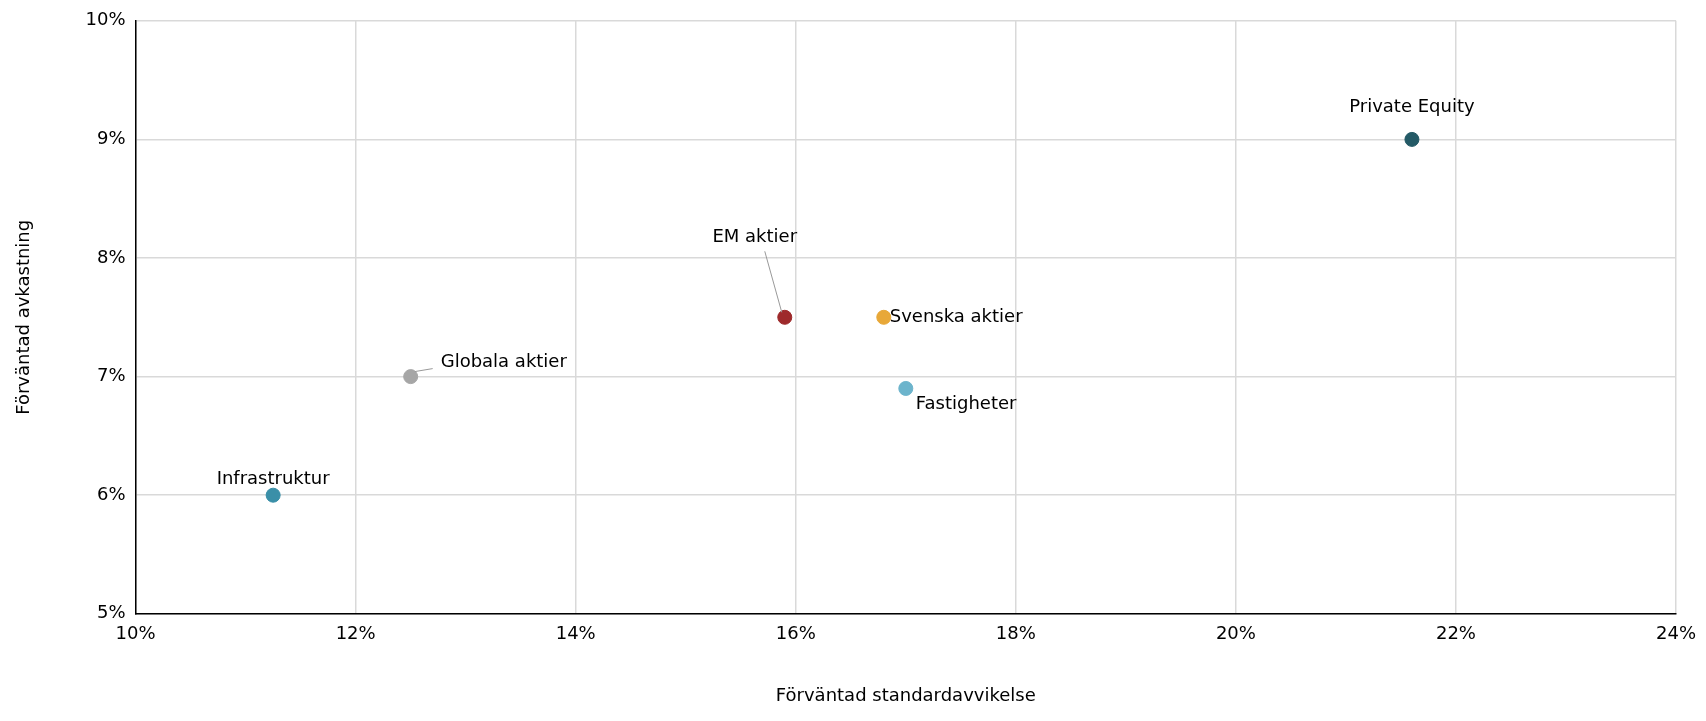 The image size is (1706, 721). I want to click on text: EM aktier, so click(755, 235).